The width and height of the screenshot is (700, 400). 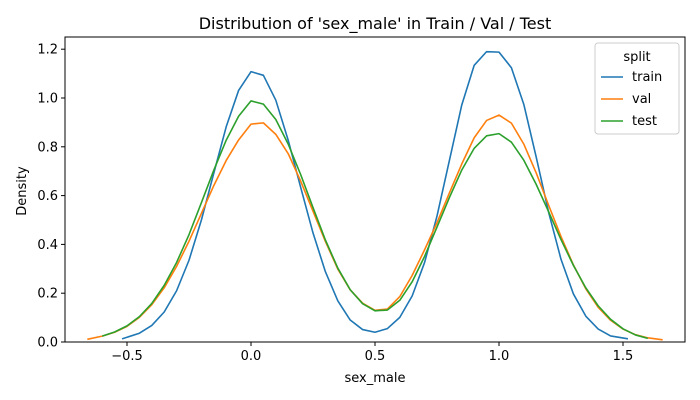 I want to click on y-tick-label: 0.4, so click(x=47, y=245).